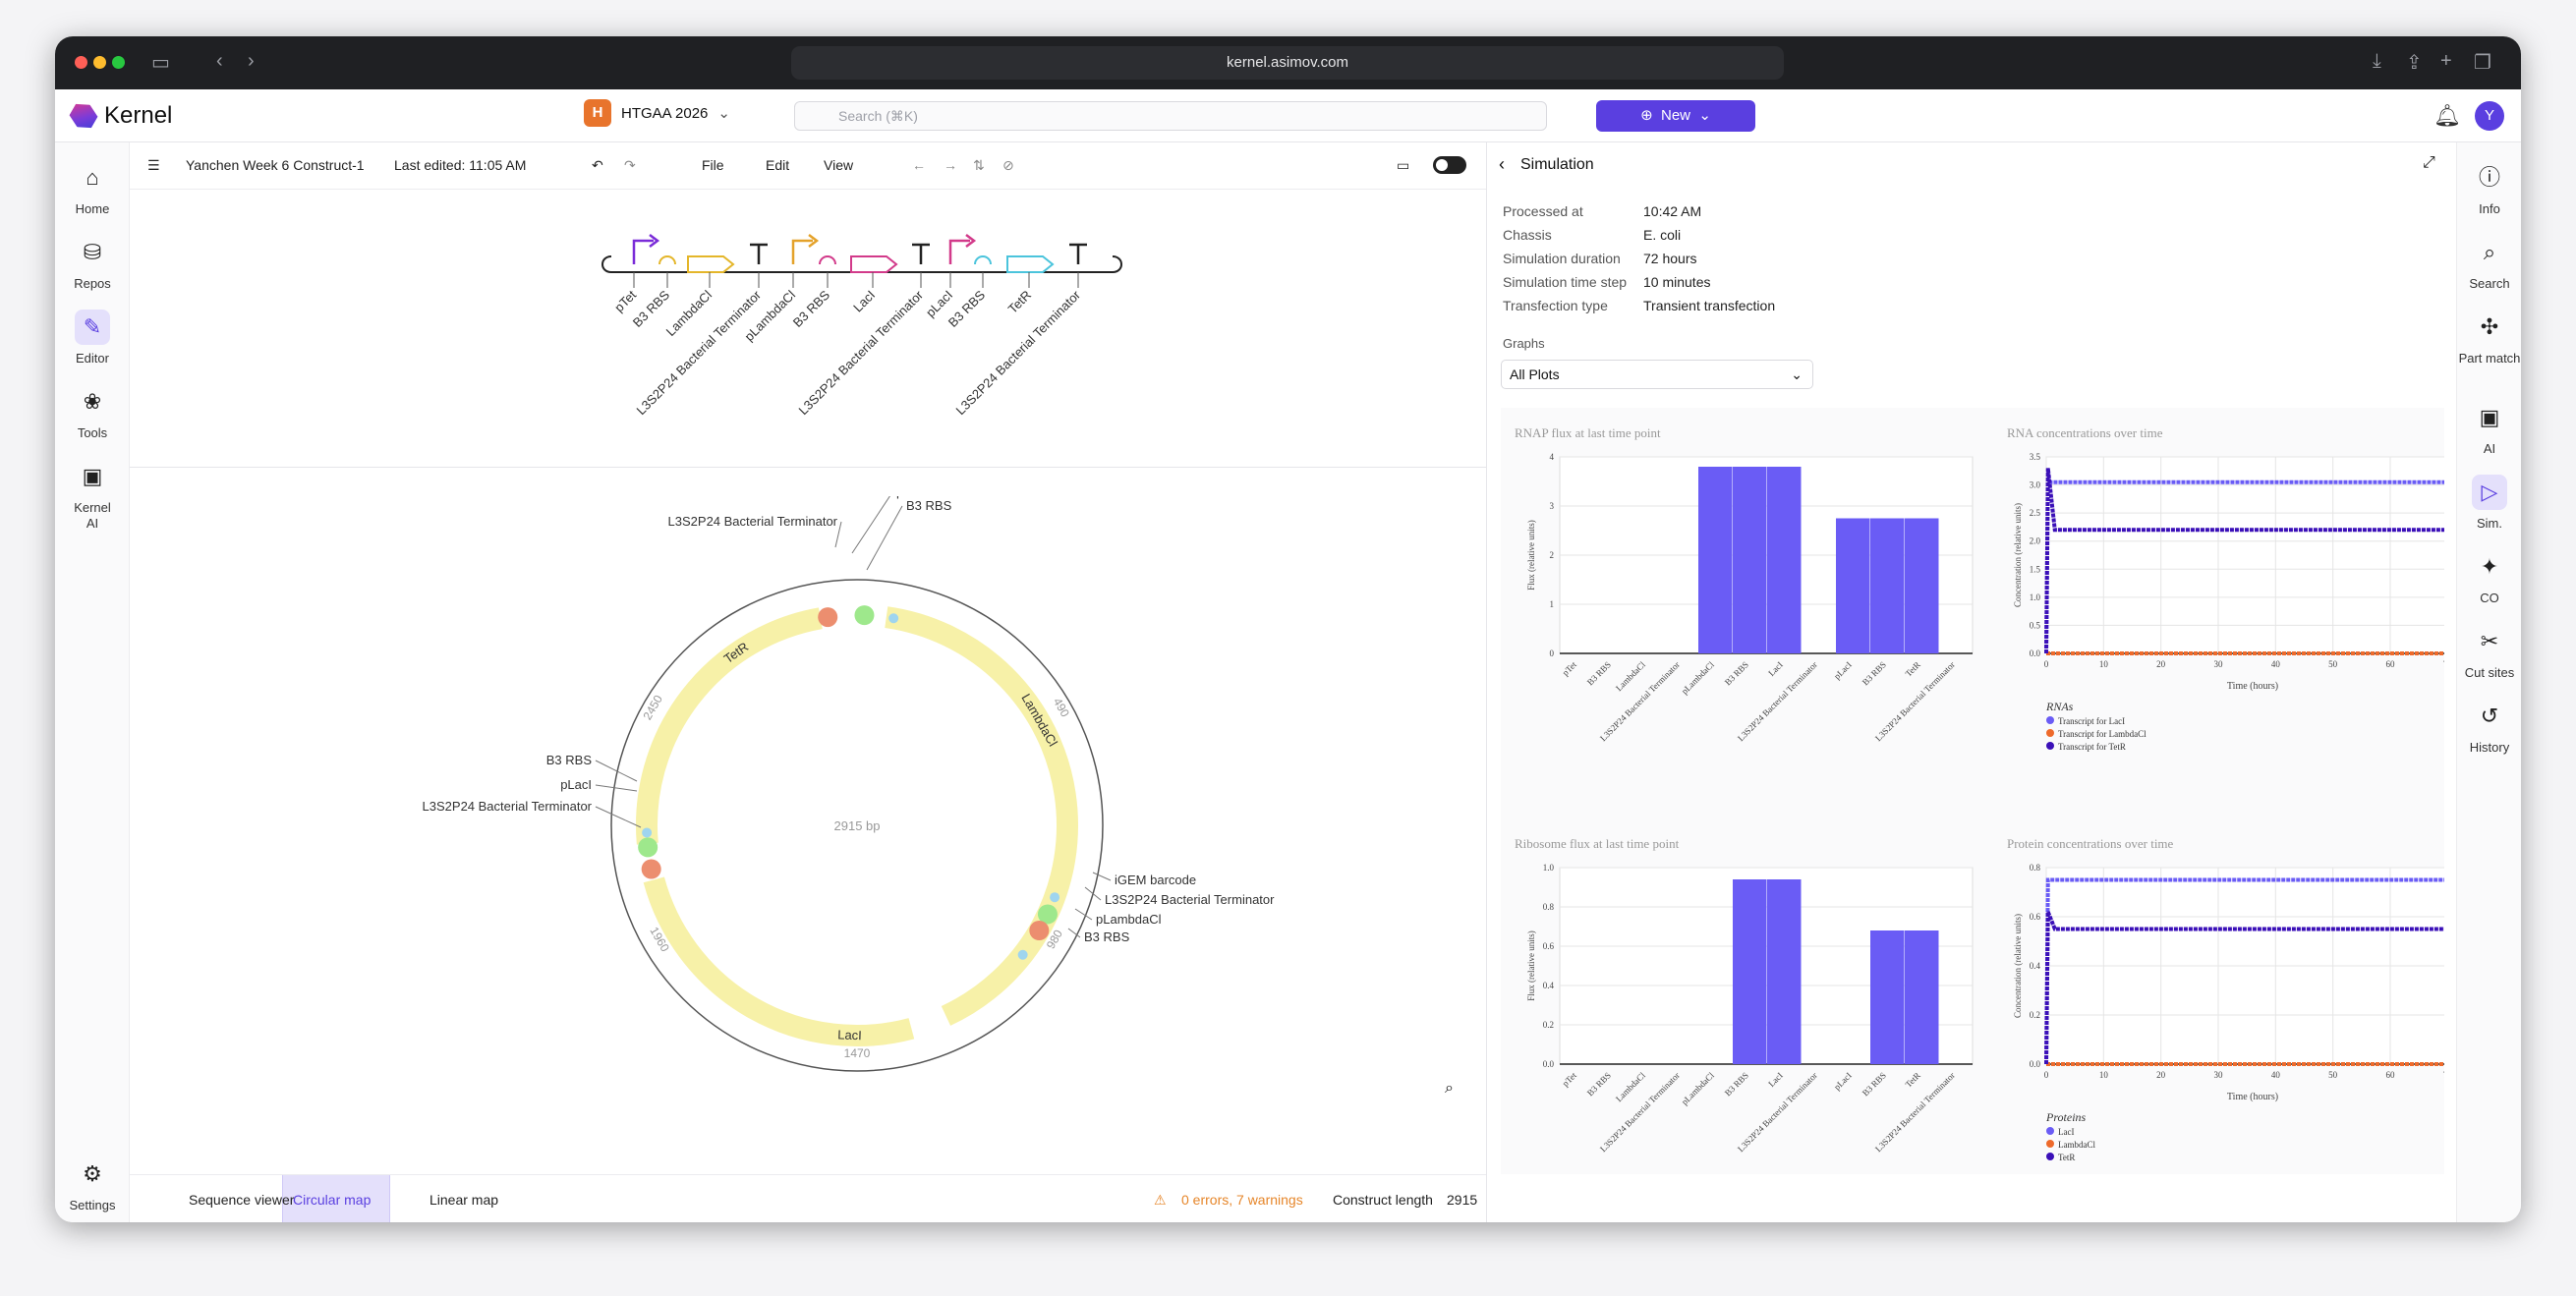  What do you see at coordinates (1531, 555) in the screenshot?
I see `y-axis-label: Flux (relative units)` at bounding box center [1531, 555].